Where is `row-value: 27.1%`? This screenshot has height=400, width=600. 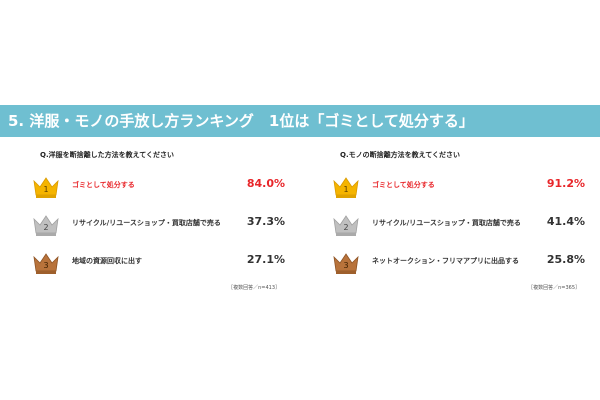
row-value: 27.1% is located at coordinates (265, 259).